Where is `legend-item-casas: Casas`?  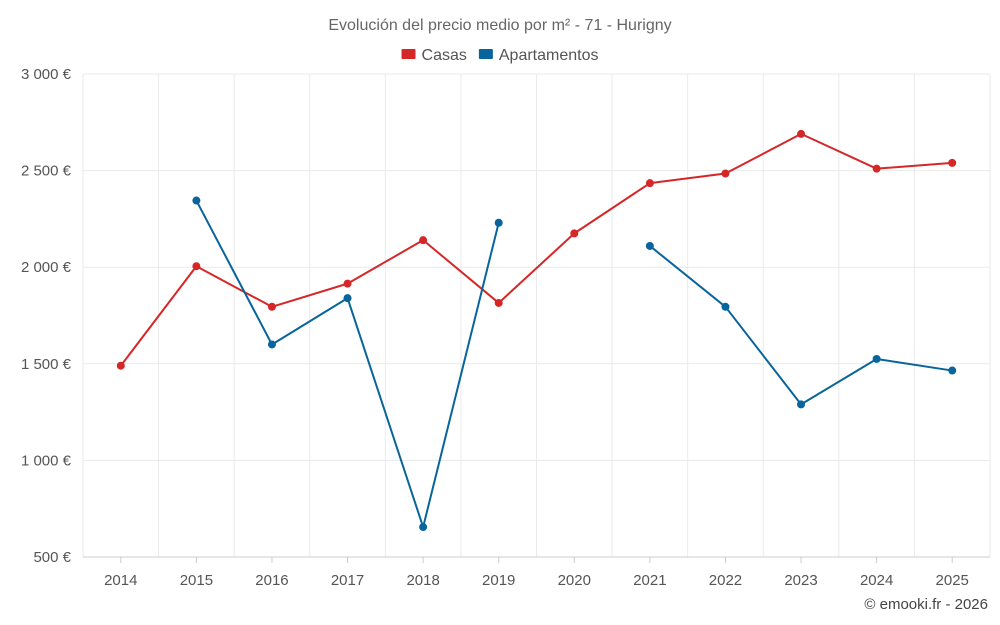 legend-item-casas: Casas is located at coordinates (434, 55).